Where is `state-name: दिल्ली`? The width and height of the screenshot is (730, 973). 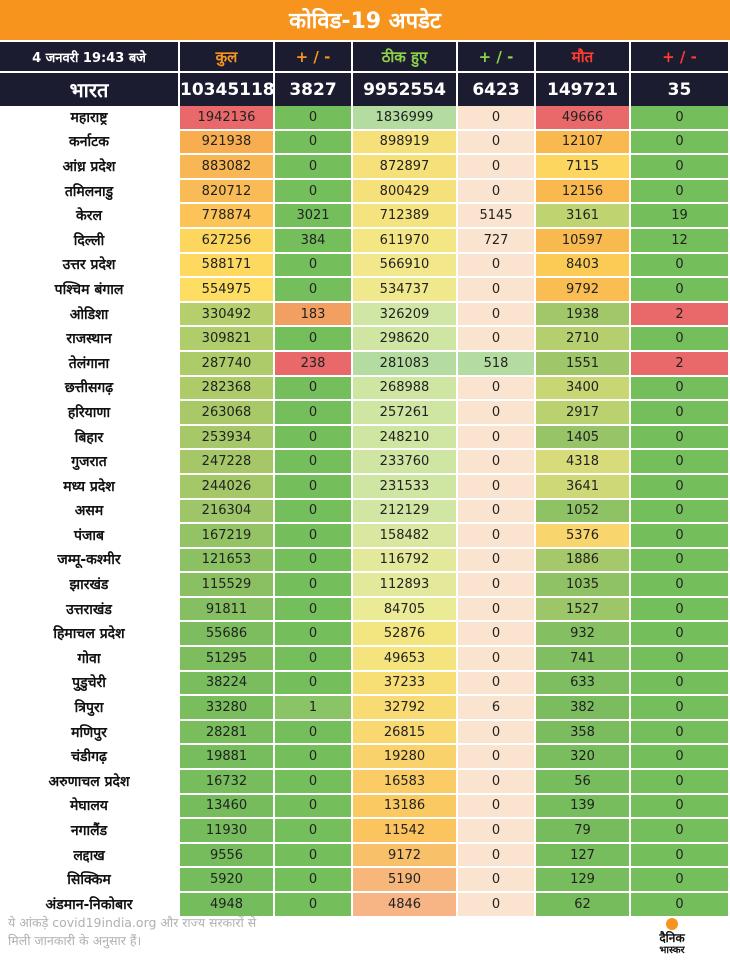
state-name: दिल्ली is located at coordinates (90, 241).